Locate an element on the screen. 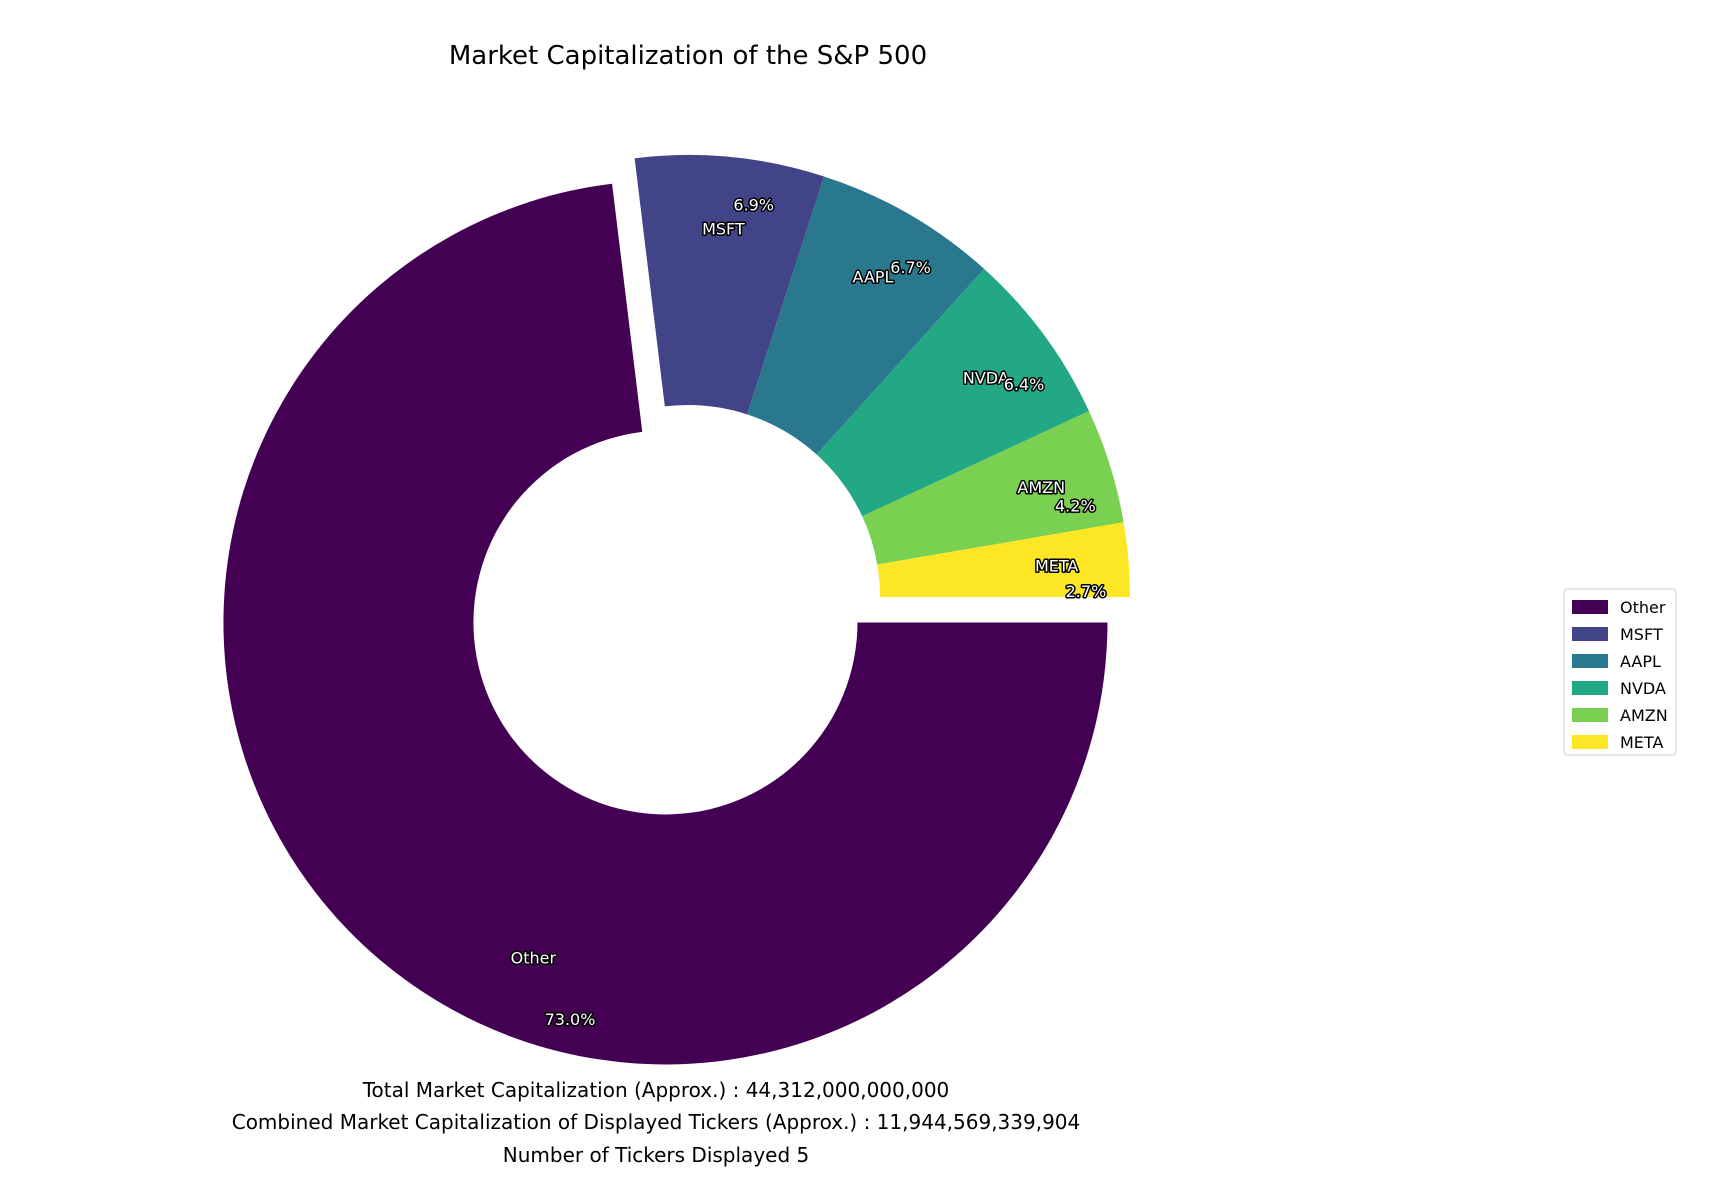  legend: Other MSFT AAPL NVDA AMZN META is located at coordinates (1620, 672).